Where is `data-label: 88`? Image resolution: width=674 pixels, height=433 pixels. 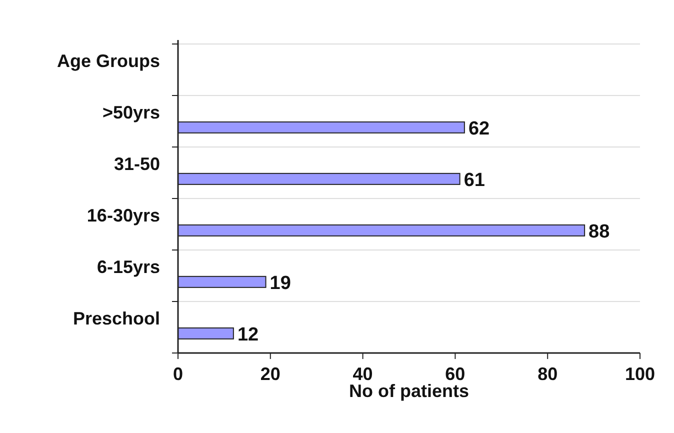
data-label: 88 is located at coordinates (599, 231).